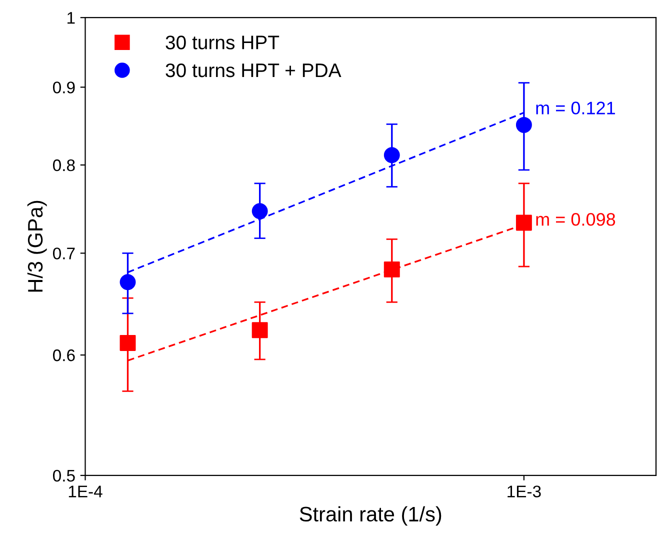 Image resolution: width=666 pixels, height=533 pixels. What do you see at coordinates (64, 88) in the screenshot?
I see `y-tick-label: 0.9` at bounding box center [64, 88].